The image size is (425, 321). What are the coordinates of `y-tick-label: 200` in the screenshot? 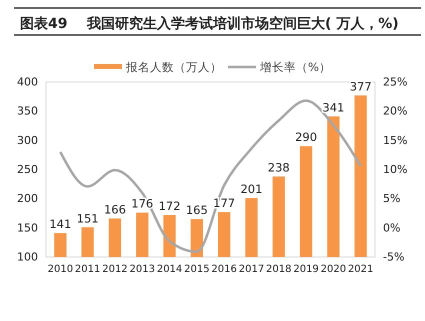 It's located at (27, 199).